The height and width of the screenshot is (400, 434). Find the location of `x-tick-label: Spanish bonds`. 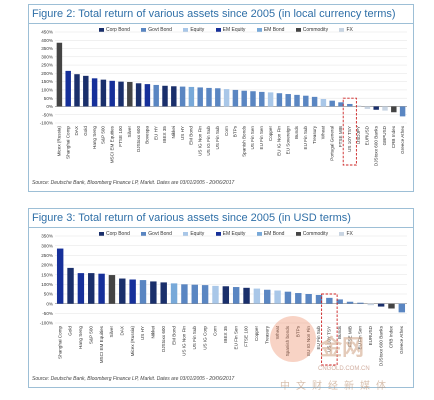

x-tick-label: Spanish bonds is located at coordinates (287, 340).